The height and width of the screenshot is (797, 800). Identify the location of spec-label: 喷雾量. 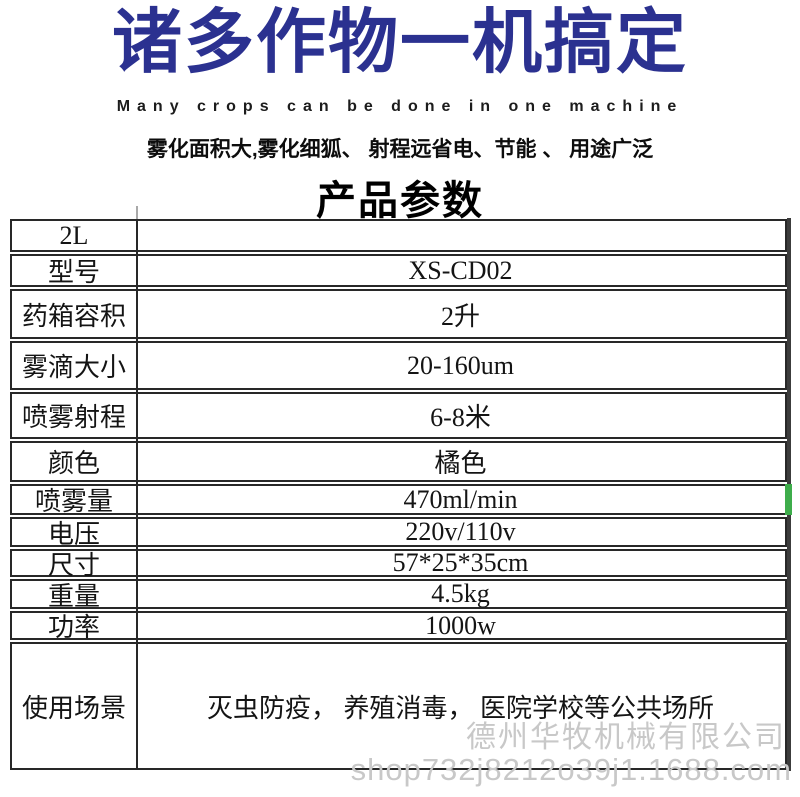
(73, 501).